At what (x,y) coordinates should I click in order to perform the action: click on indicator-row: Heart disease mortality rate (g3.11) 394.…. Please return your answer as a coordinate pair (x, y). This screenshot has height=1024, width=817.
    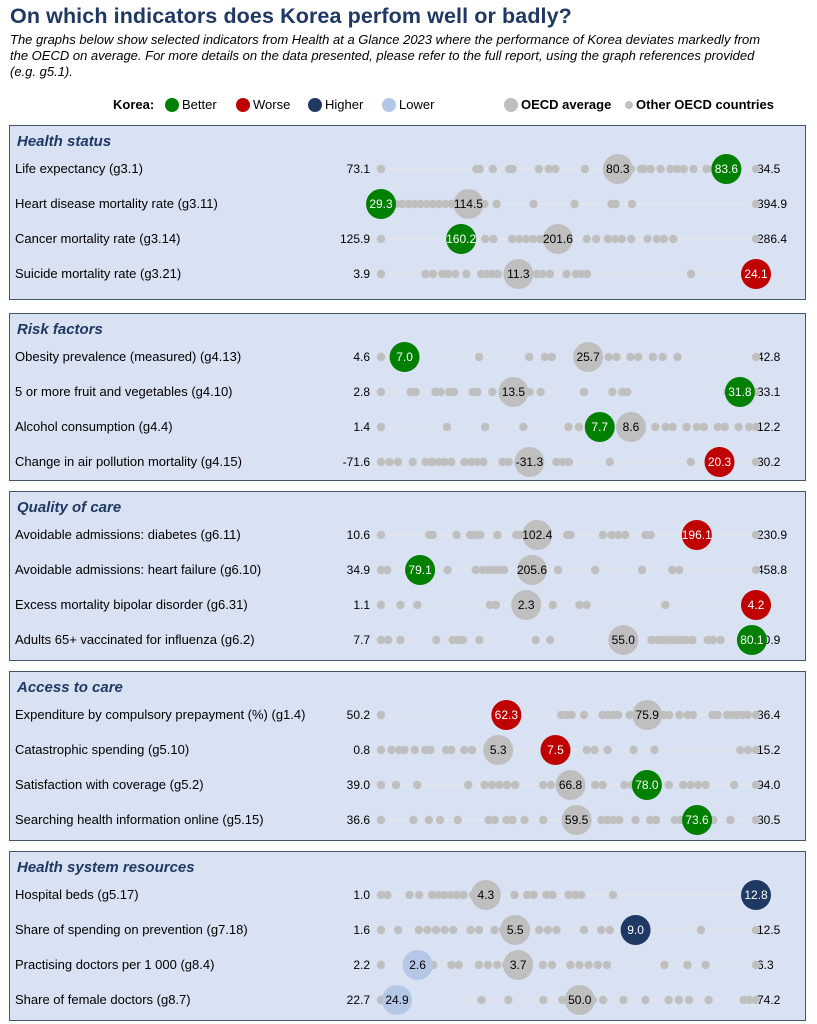
    Looking at the image, I should click on (407, 204).